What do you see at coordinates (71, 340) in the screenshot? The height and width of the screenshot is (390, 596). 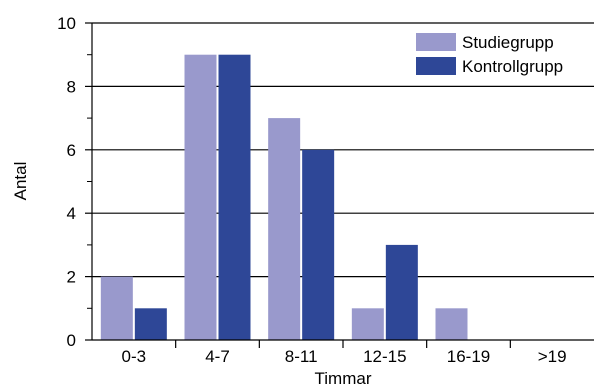 I see `y-tick-label: 0` at bounding box center [71, 340].